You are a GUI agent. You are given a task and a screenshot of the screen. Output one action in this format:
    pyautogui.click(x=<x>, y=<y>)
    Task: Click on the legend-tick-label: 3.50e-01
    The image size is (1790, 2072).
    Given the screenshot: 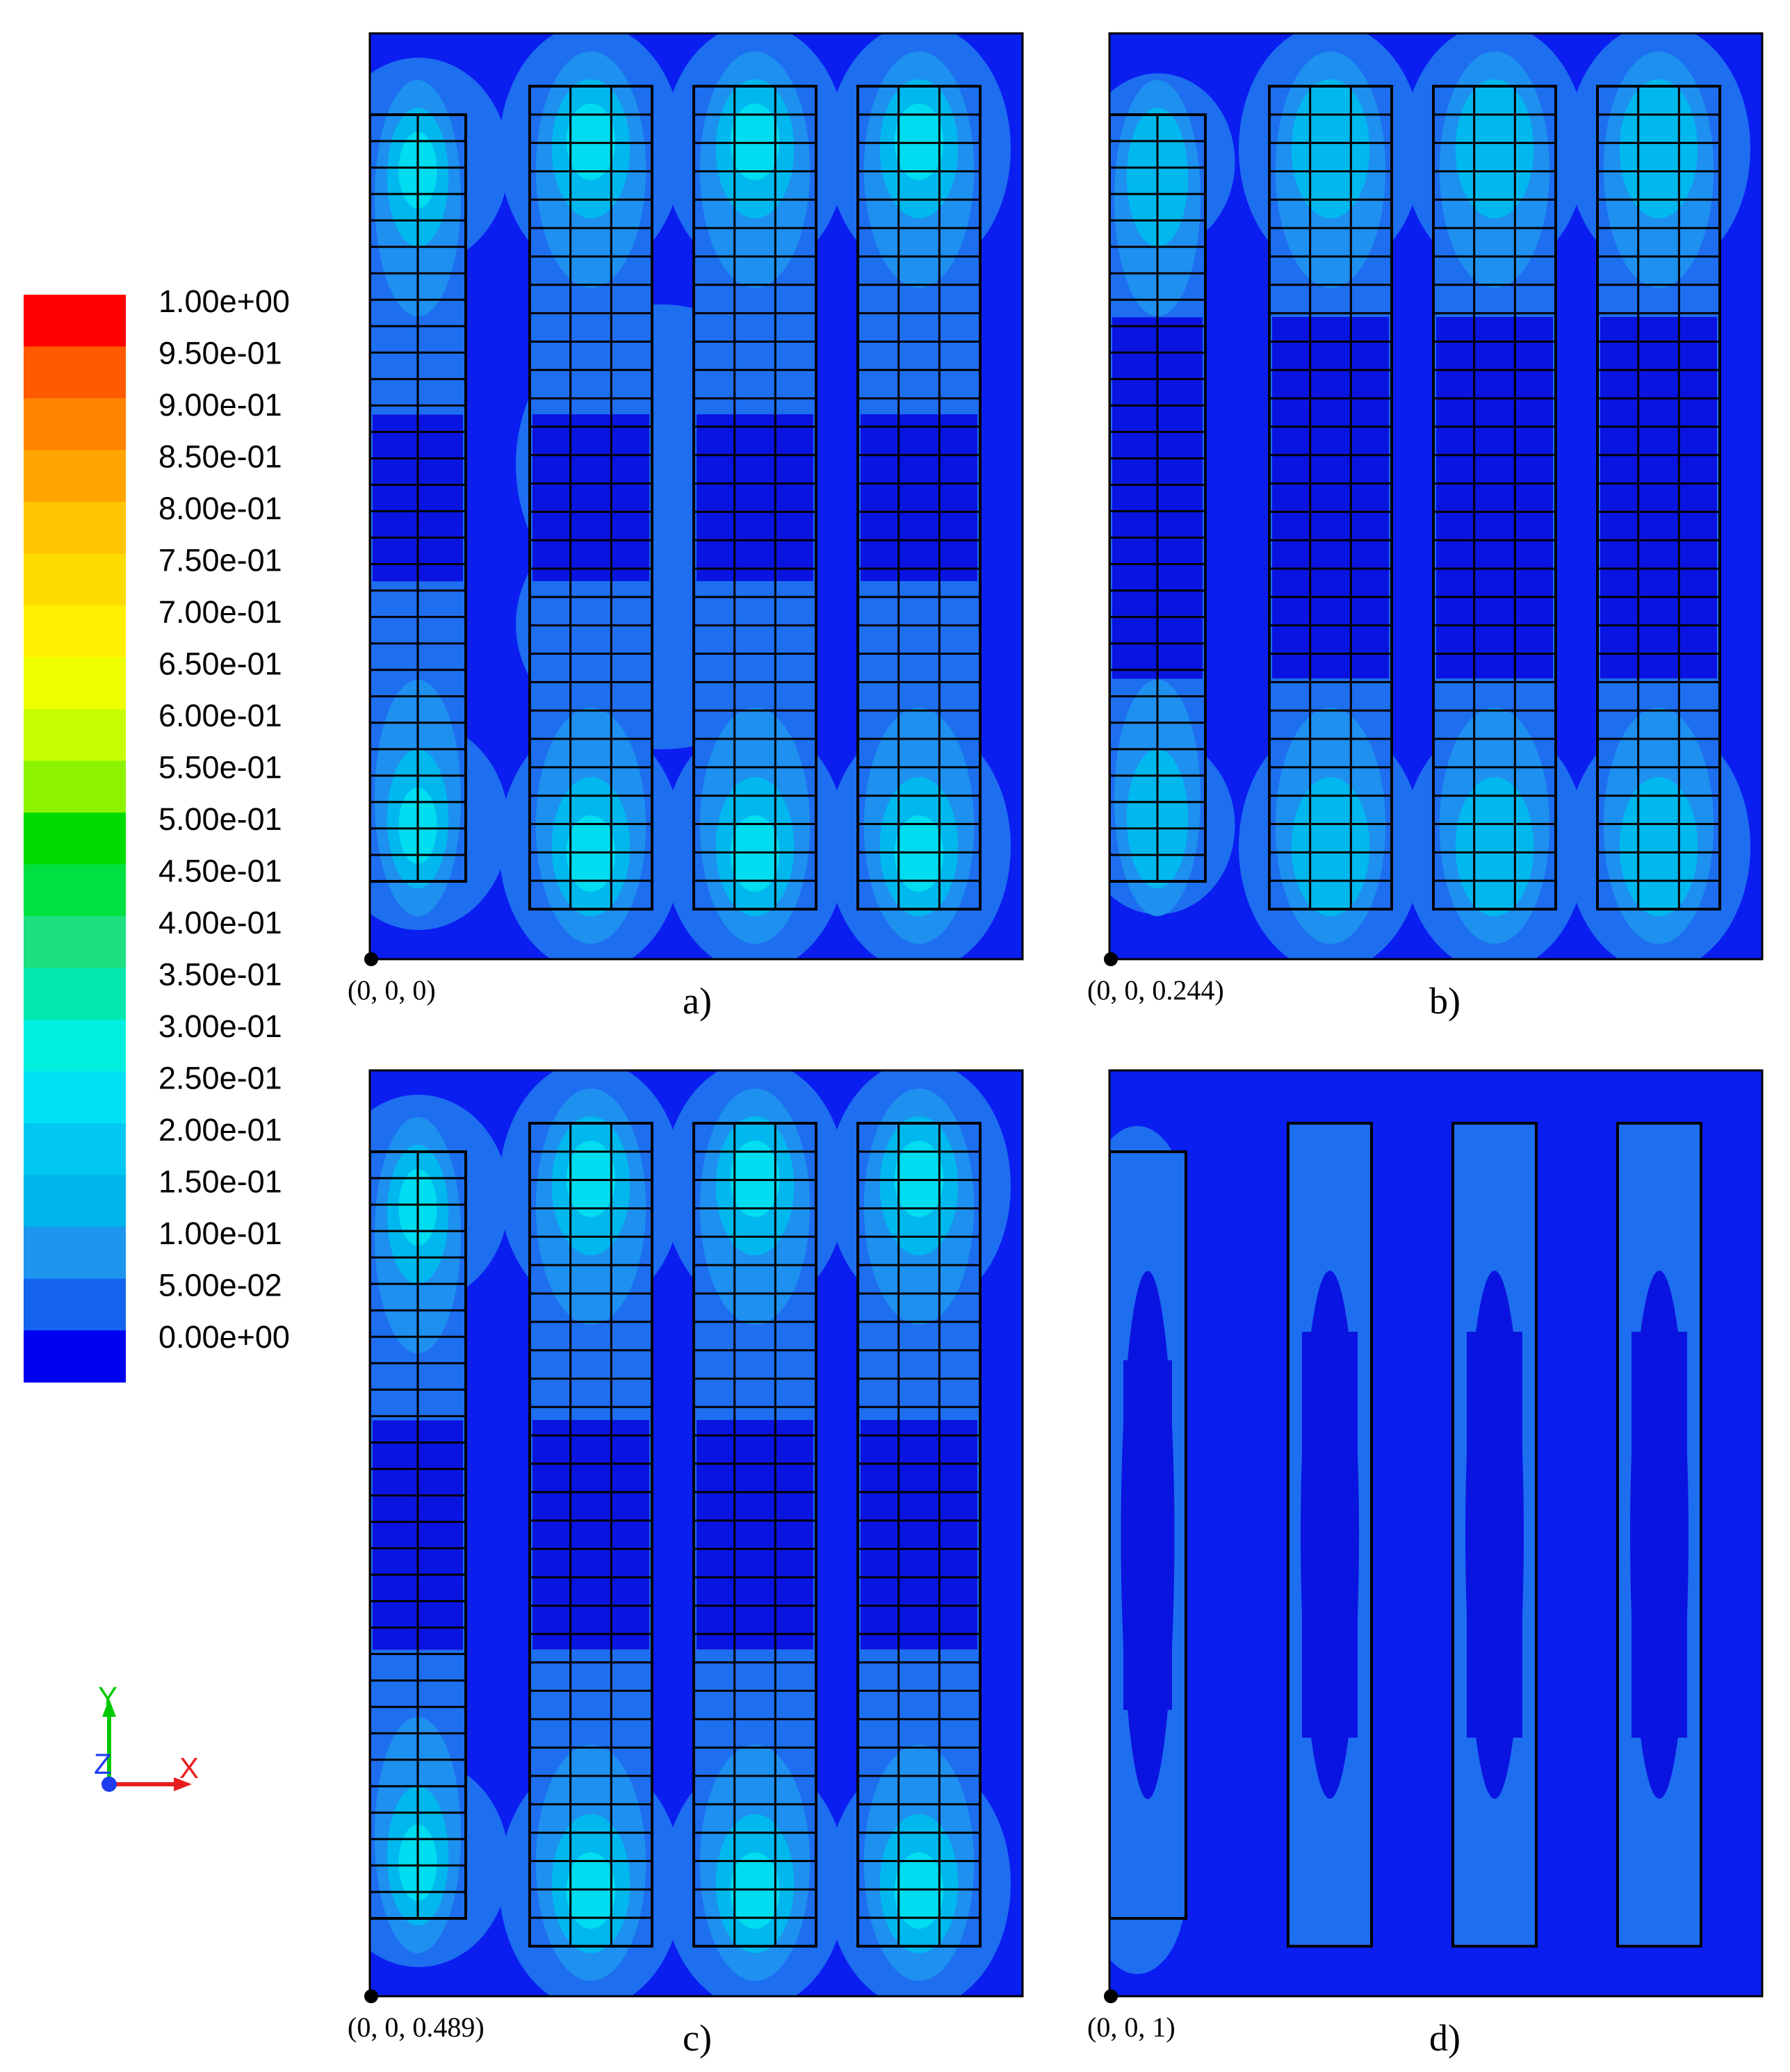 What is the action you would take?
    pyautogui.click(x=220, y=974)
    